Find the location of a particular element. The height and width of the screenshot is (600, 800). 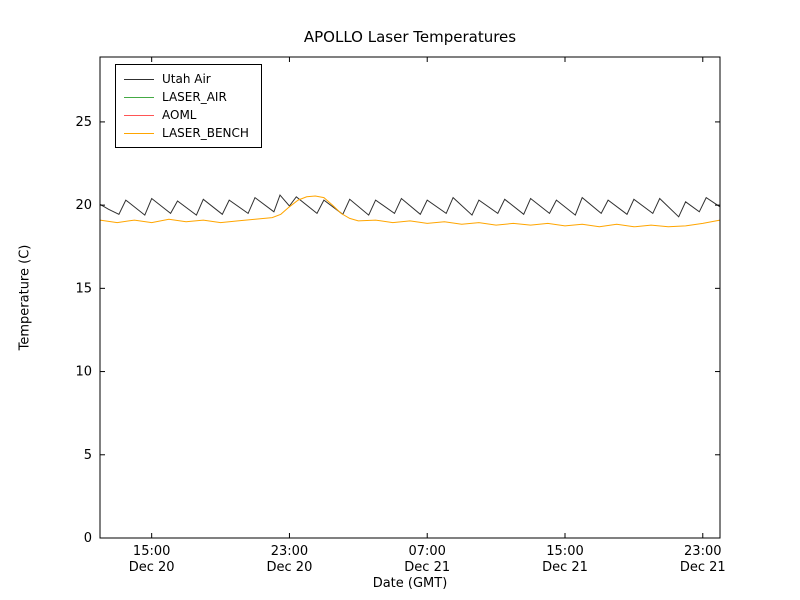

y-tick-label: 10 is located at coordinates (83, 372).